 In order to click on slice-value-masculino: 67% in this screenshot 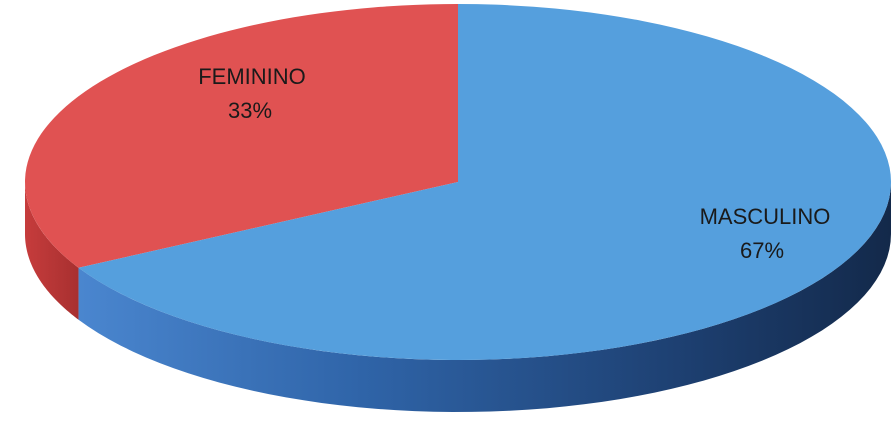, I will do `click(762, 250)`.